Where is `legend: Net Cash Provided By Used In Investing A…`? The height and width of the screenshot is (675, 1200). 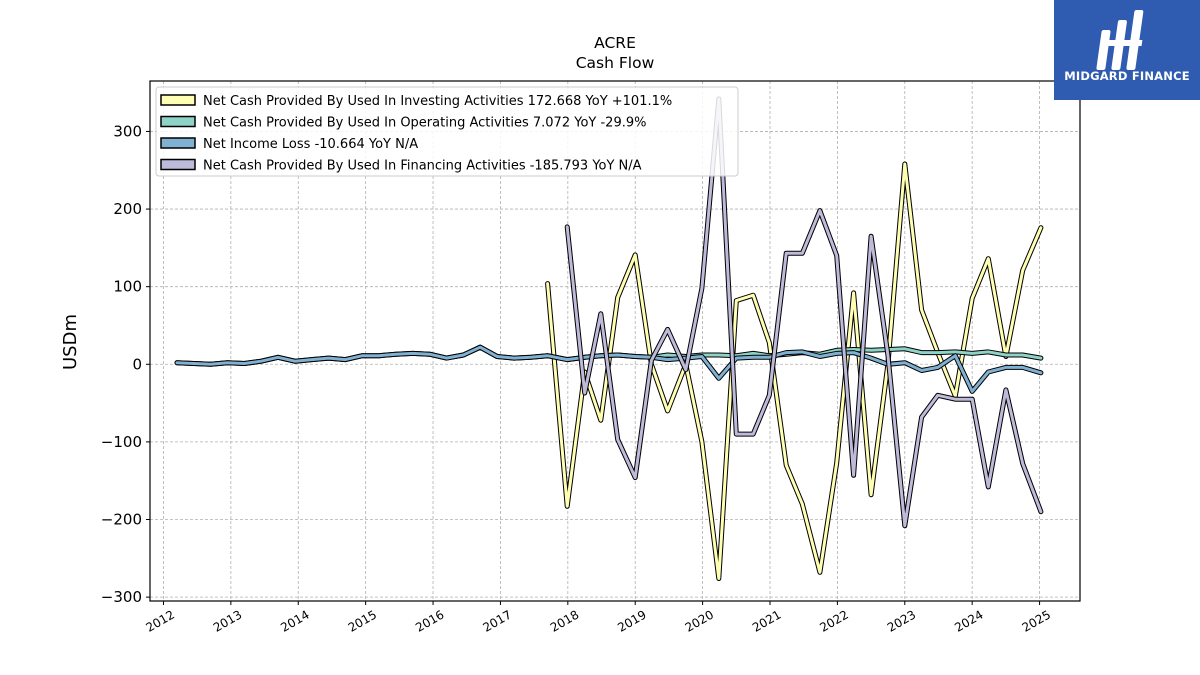 legend: Net Cash Provided By Used In Investing A… is located at coordinates (447, 131).